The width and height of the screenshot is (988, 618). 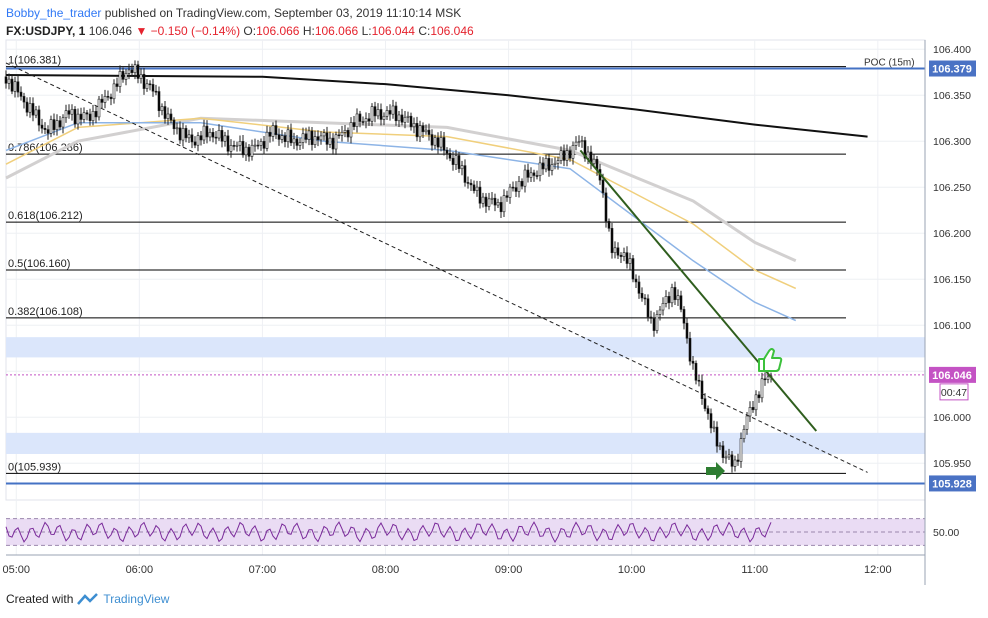 I want to click on current-price-tag-box, so click(x=952, y=374).